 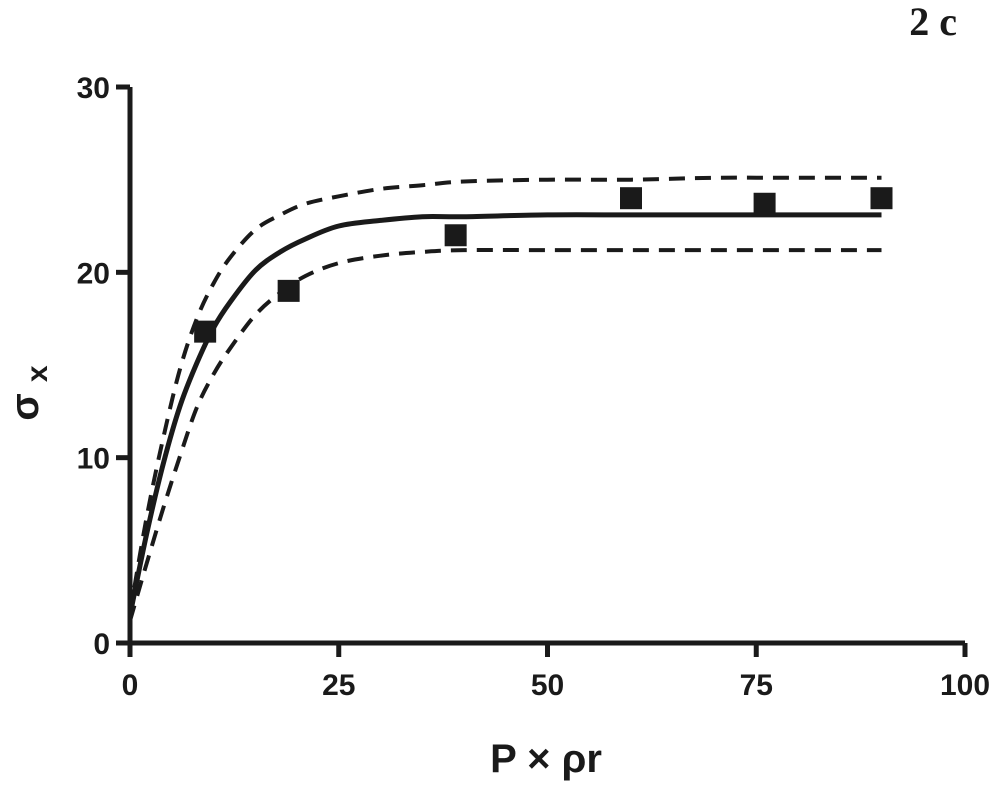 I want to click on y-axis-title-main: σ, so click(x=25, y=406).